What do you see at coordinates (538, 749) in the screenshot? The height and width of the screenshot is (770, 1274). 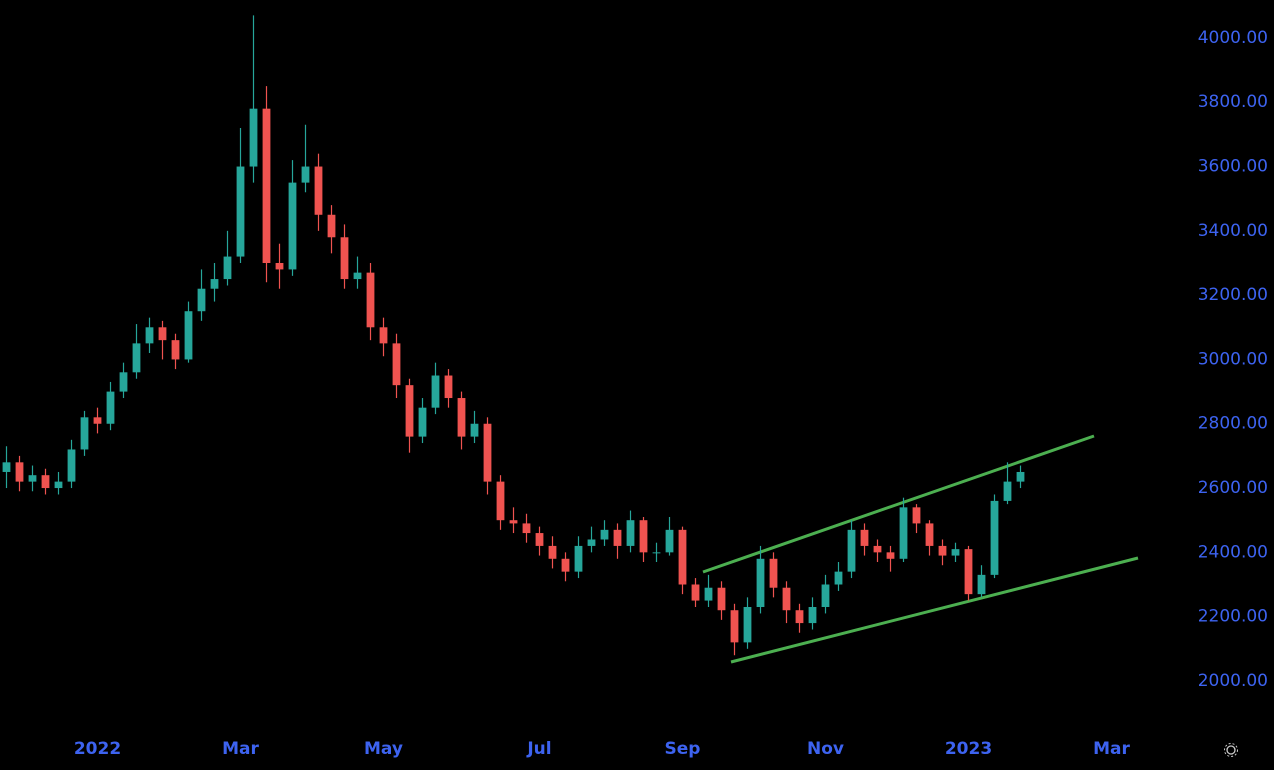 I see `x-tick-label: Jul` at bounding box center [538, 749].